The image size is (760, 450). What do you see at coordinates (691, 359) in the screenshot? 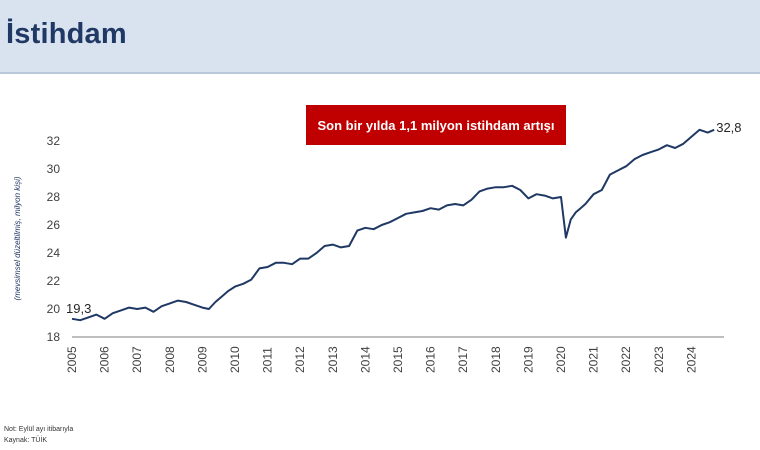
I see `x-tick-label: 2024` at bounding box center [691, 359].